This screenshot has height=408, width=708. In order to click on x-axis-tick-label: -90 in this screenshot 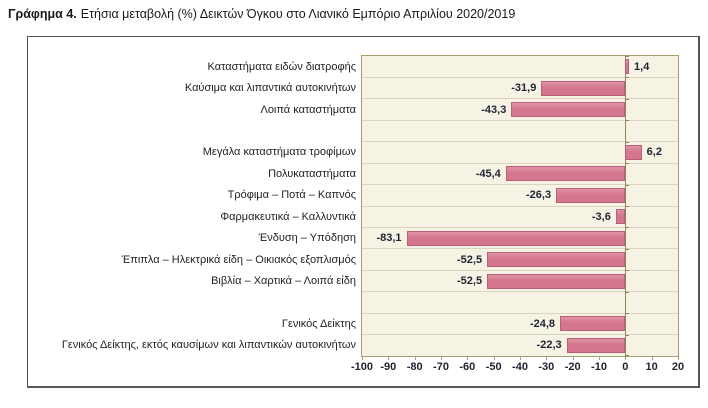, I will do `click(388, 367)`.